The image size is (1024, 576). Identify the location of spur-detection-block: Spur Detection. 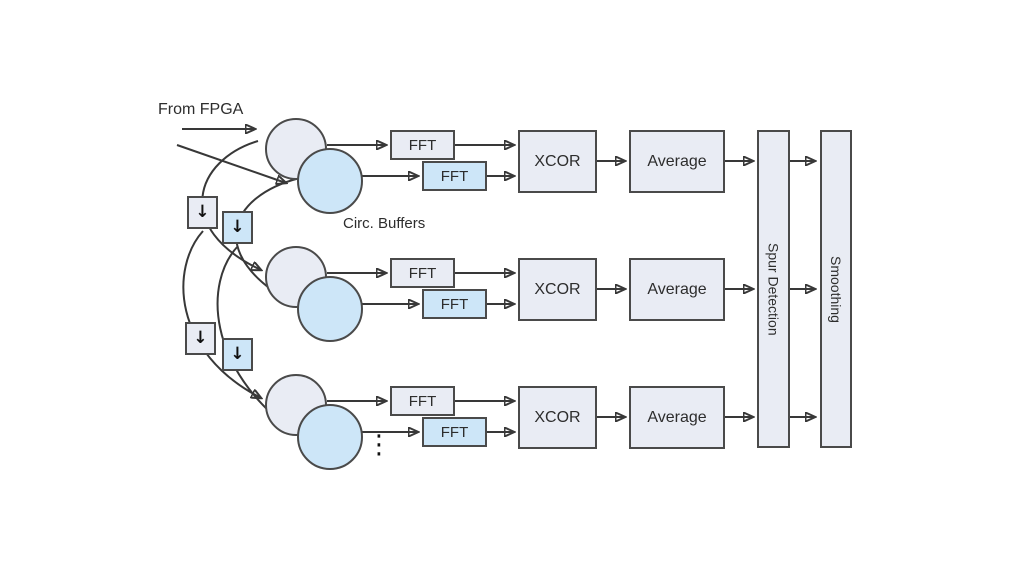
(773, 289).